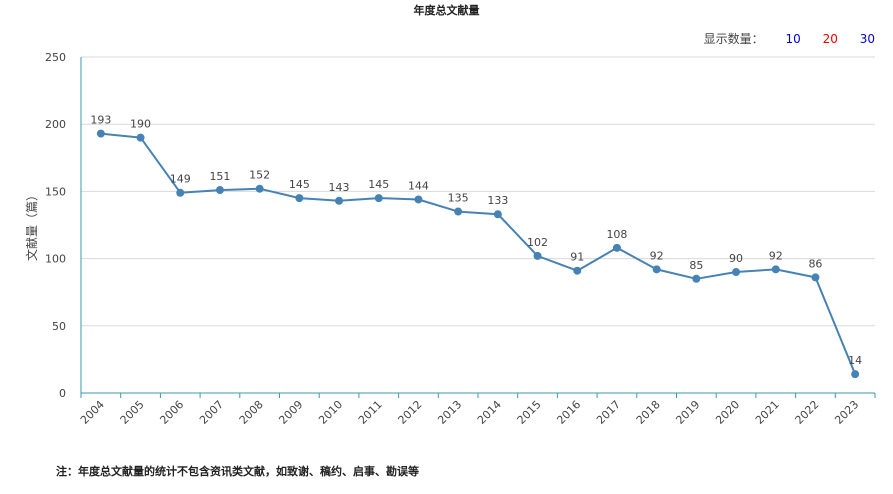 This screenshot has width=893, height=494. I want to click on data-label: 102, so click(537, 242).